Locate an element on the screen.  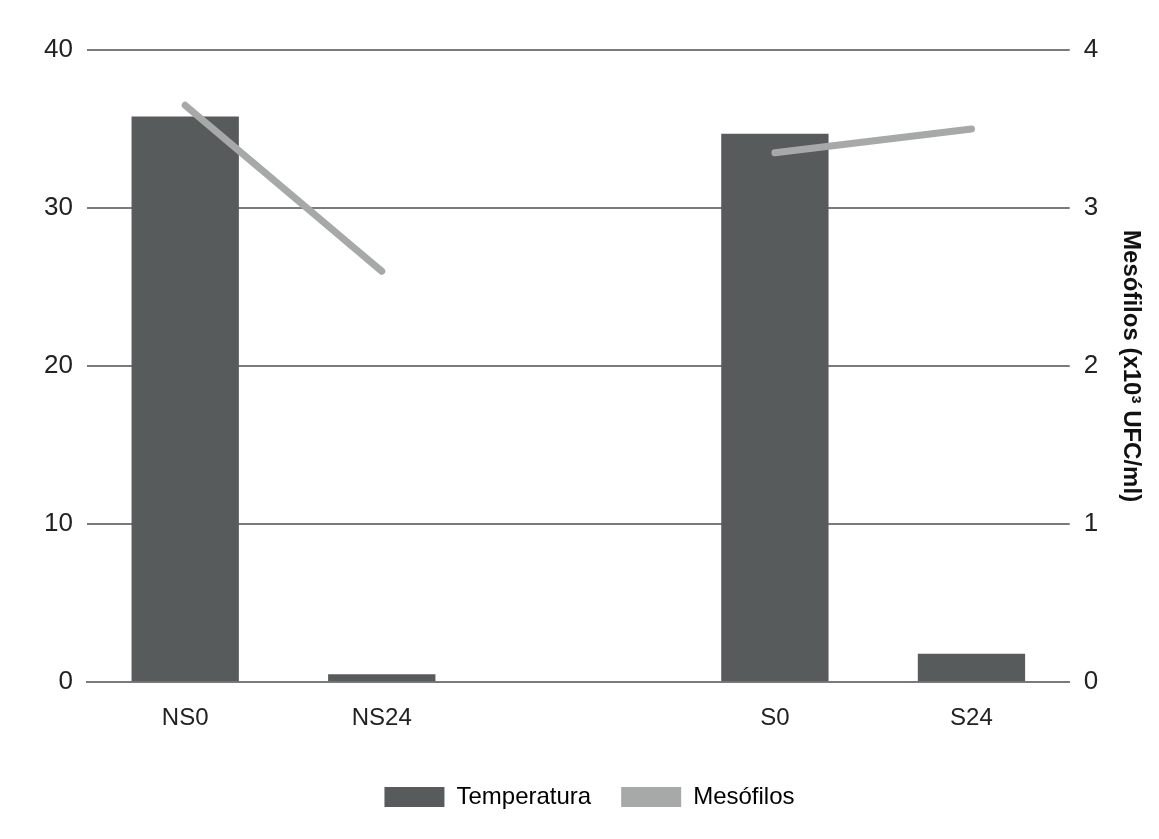
y-tick-label: 0 is located at coordinates (65, 680).